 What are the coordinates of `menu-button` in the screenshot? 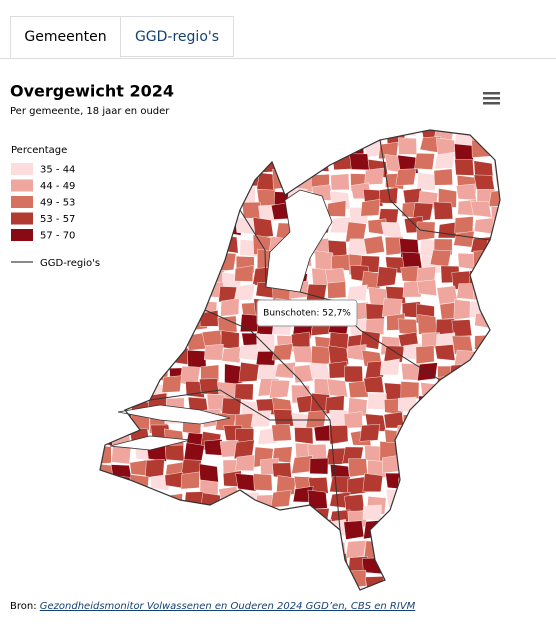 It's located at (491, 98).